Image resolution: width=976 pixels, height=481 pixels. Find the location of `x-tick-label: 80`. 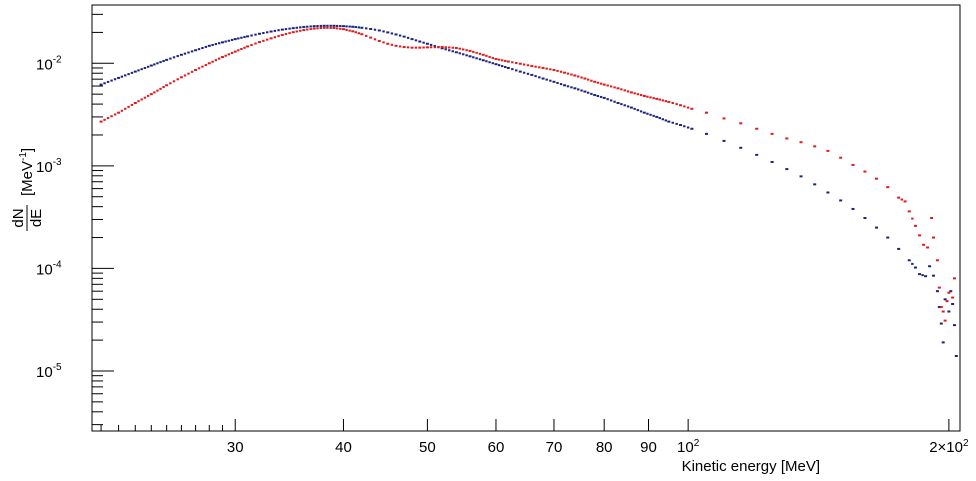

x-tick-label: 80 is located at coordinates (604, 447).